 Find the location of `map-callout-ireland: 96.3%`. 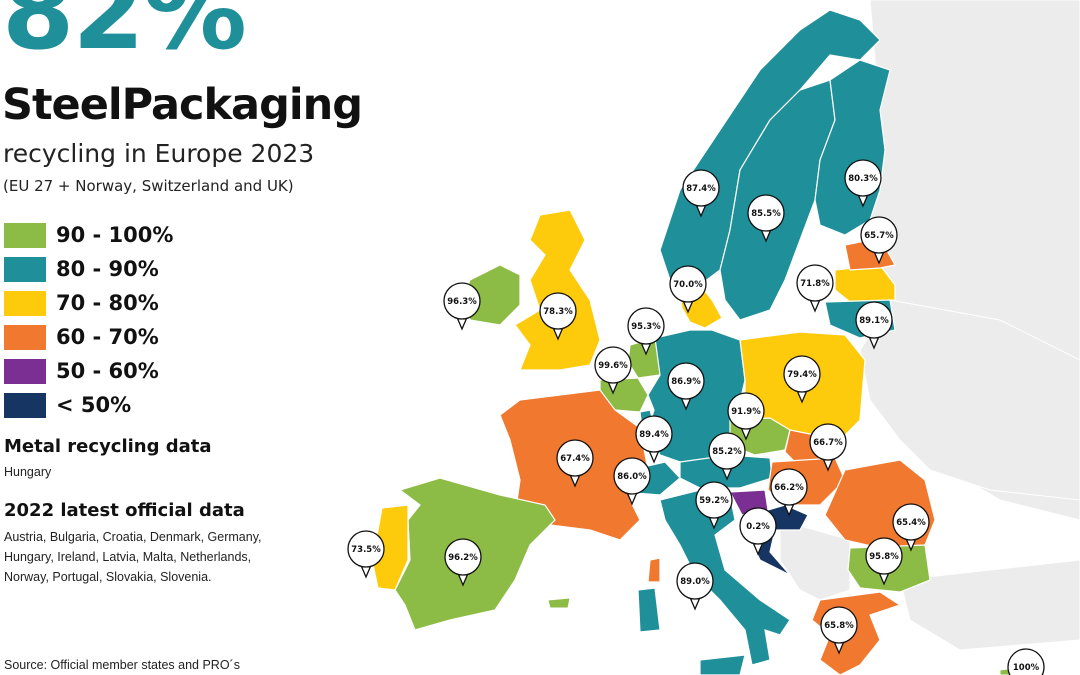

map-callout-ireland: 96.3% is located at coordinates (462, 306).